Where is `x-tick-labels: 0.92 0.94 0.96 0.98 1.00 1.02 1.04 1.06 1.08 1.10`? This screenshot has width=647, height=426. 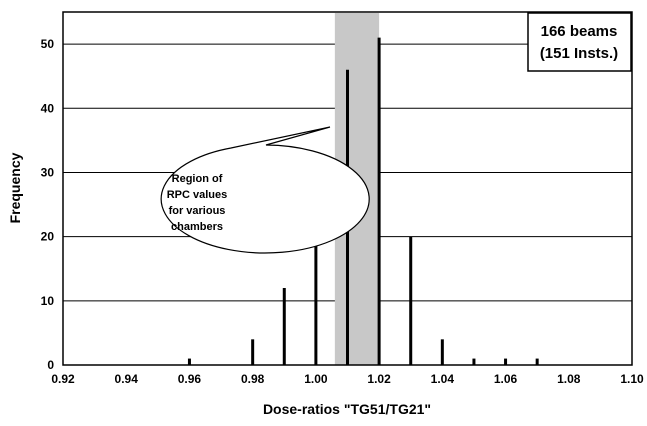
x-tick-labels: 0.92 0.94 0.96 0.98 1.00 1.02 1.04 1.06 1.08 1.10 is located at coordinates (347, 379).